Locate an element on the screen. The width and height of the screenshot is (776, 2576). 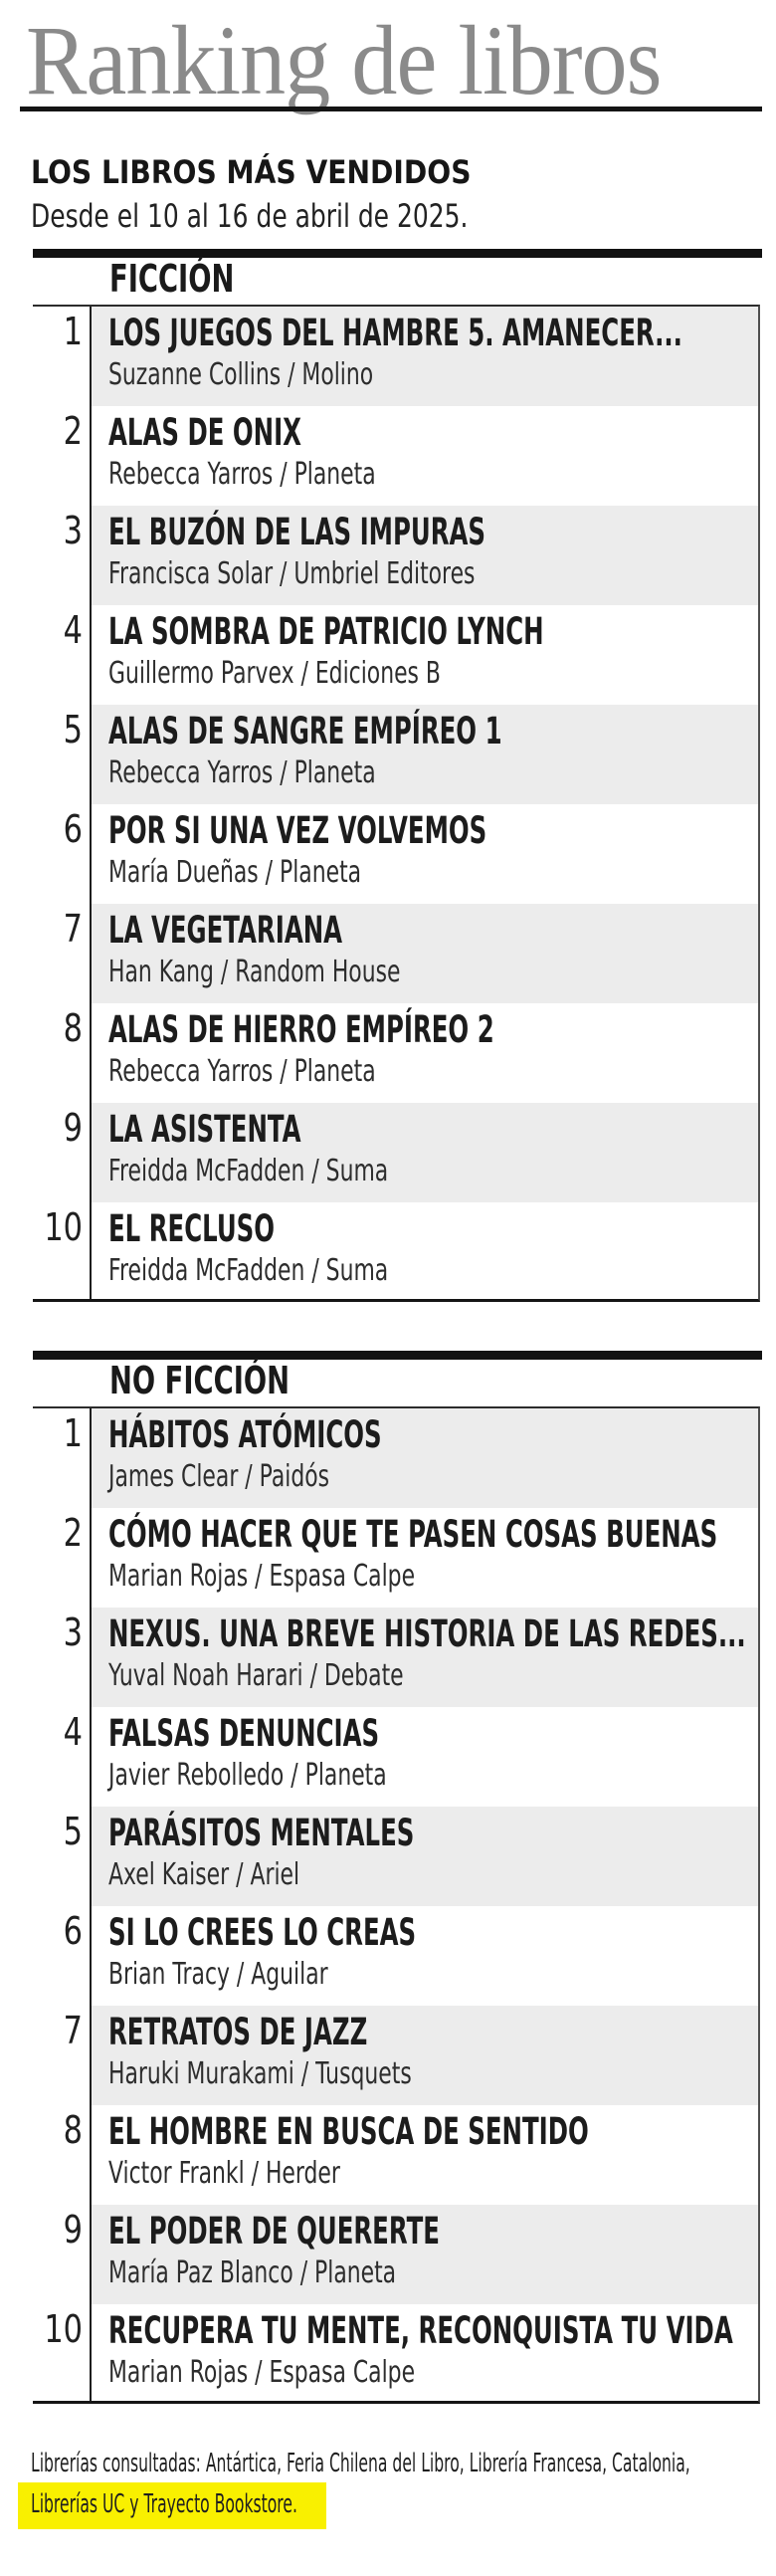
book-author-publisher: Freidda McFadden / Suma is located at coordinates (248, 1270).